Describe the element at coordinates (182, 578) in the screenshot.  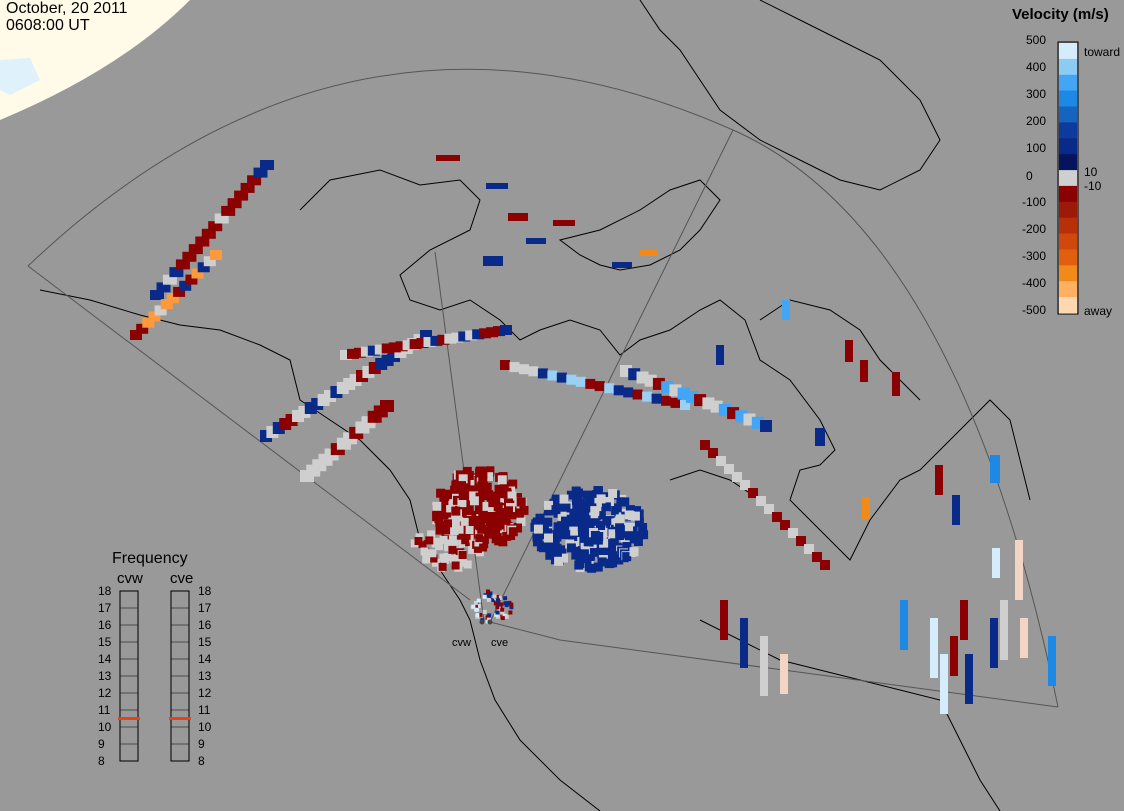
I see `frequency-radar-cve: cve` at that location.